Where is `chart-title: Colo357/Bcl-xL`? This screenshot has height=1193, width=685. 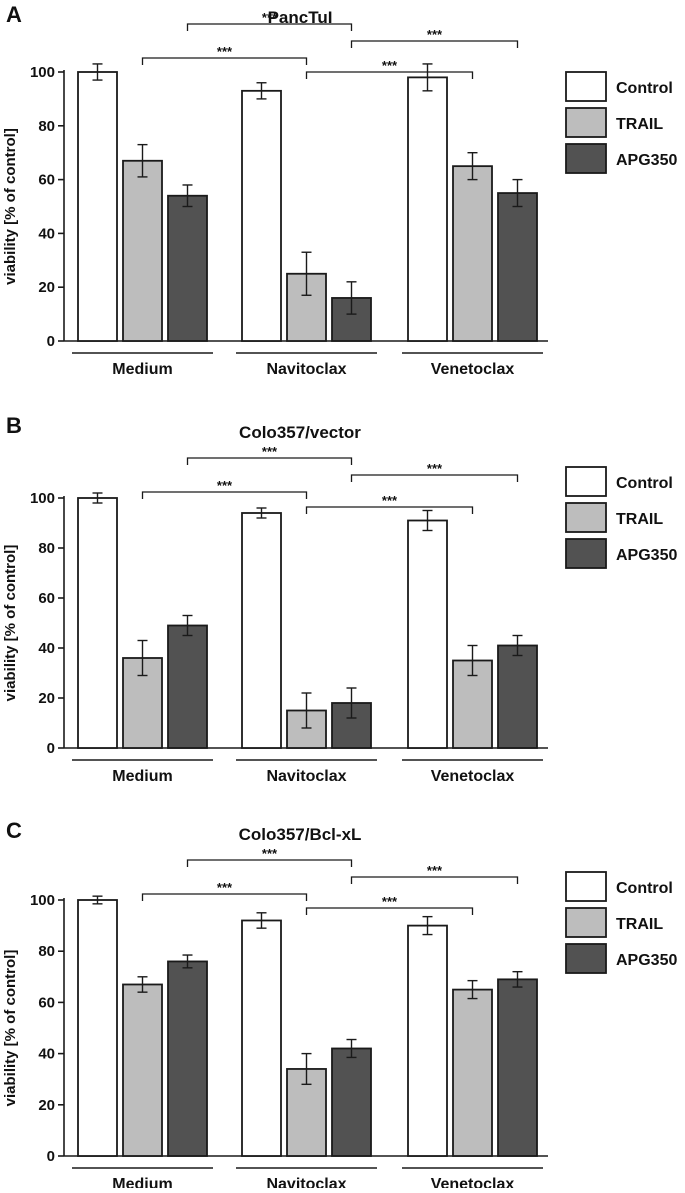 chart-title: Colo357/Bcl-xL is located at coordinates (300, 834).